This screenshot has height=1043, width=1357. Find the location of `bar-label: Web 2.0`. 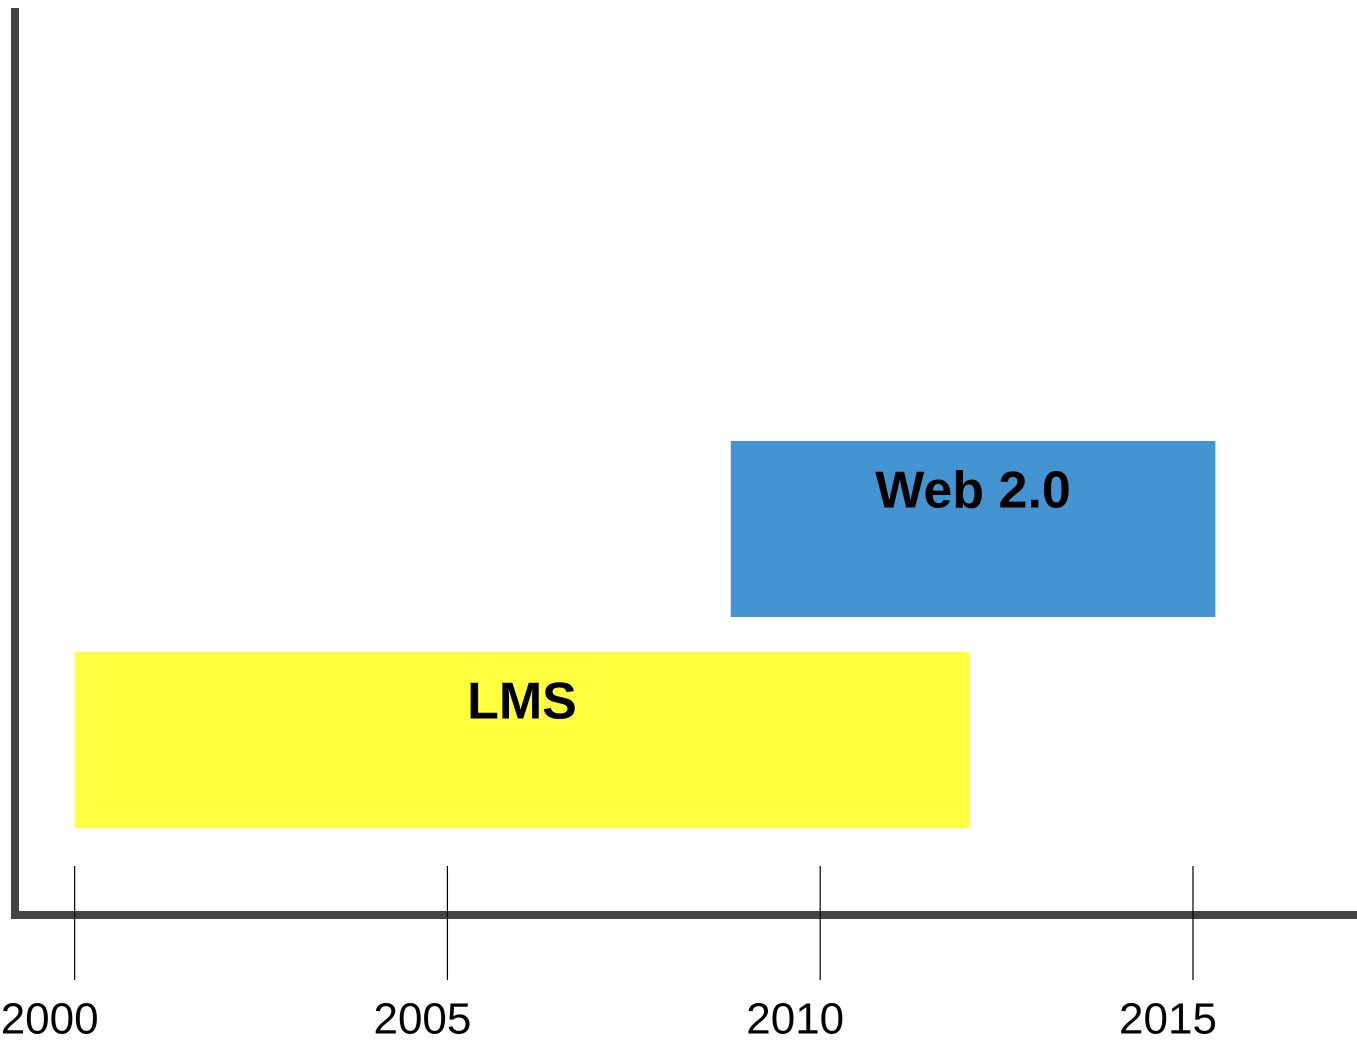

bar-label: Web 2.0 is located at coordinates (973, 491).